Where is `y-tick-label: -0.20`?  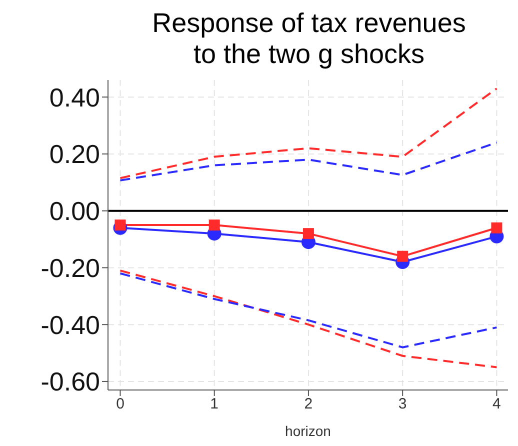
y-tick-label: -0.20 is located at coordinates (70, 267).